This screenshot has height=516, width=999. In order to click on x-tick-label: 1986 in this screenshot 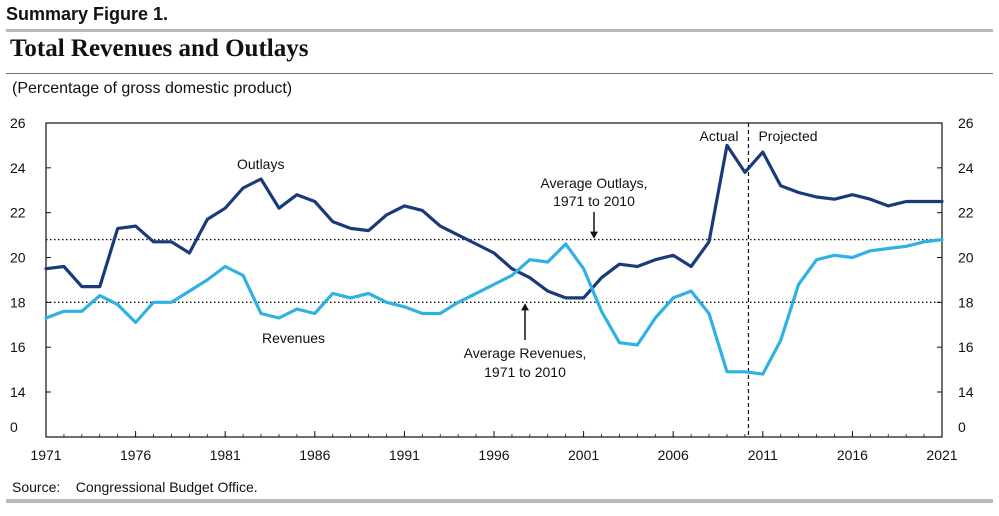, I will do `click(314, 455)`.